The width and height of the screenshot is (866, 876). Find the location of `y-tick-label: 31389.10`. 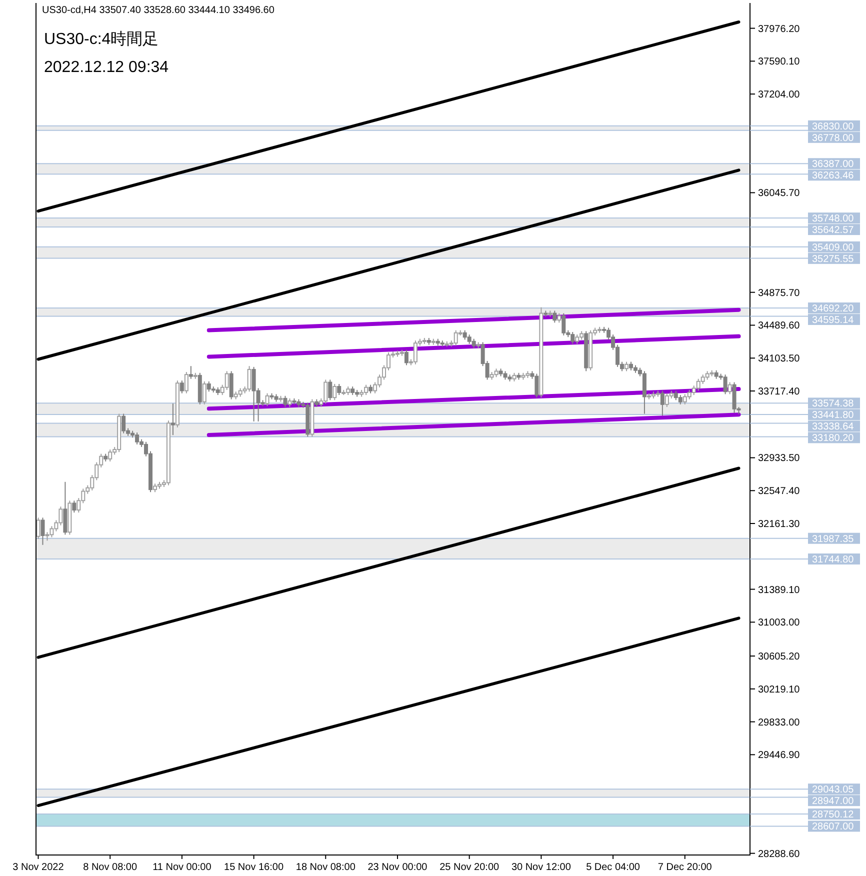

y-tick-label: 31389.10 is located at coordinates (779, 590).